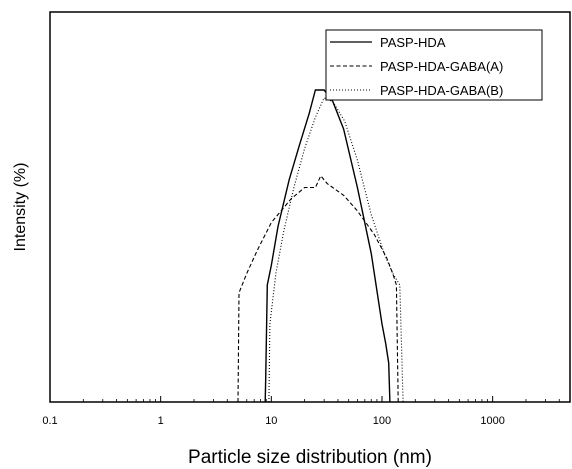 This screenshot has width=572, height=469. Describe the element at coordinates (382, 421) in the screenshot. I see `x-tick-label: 100` at that location.